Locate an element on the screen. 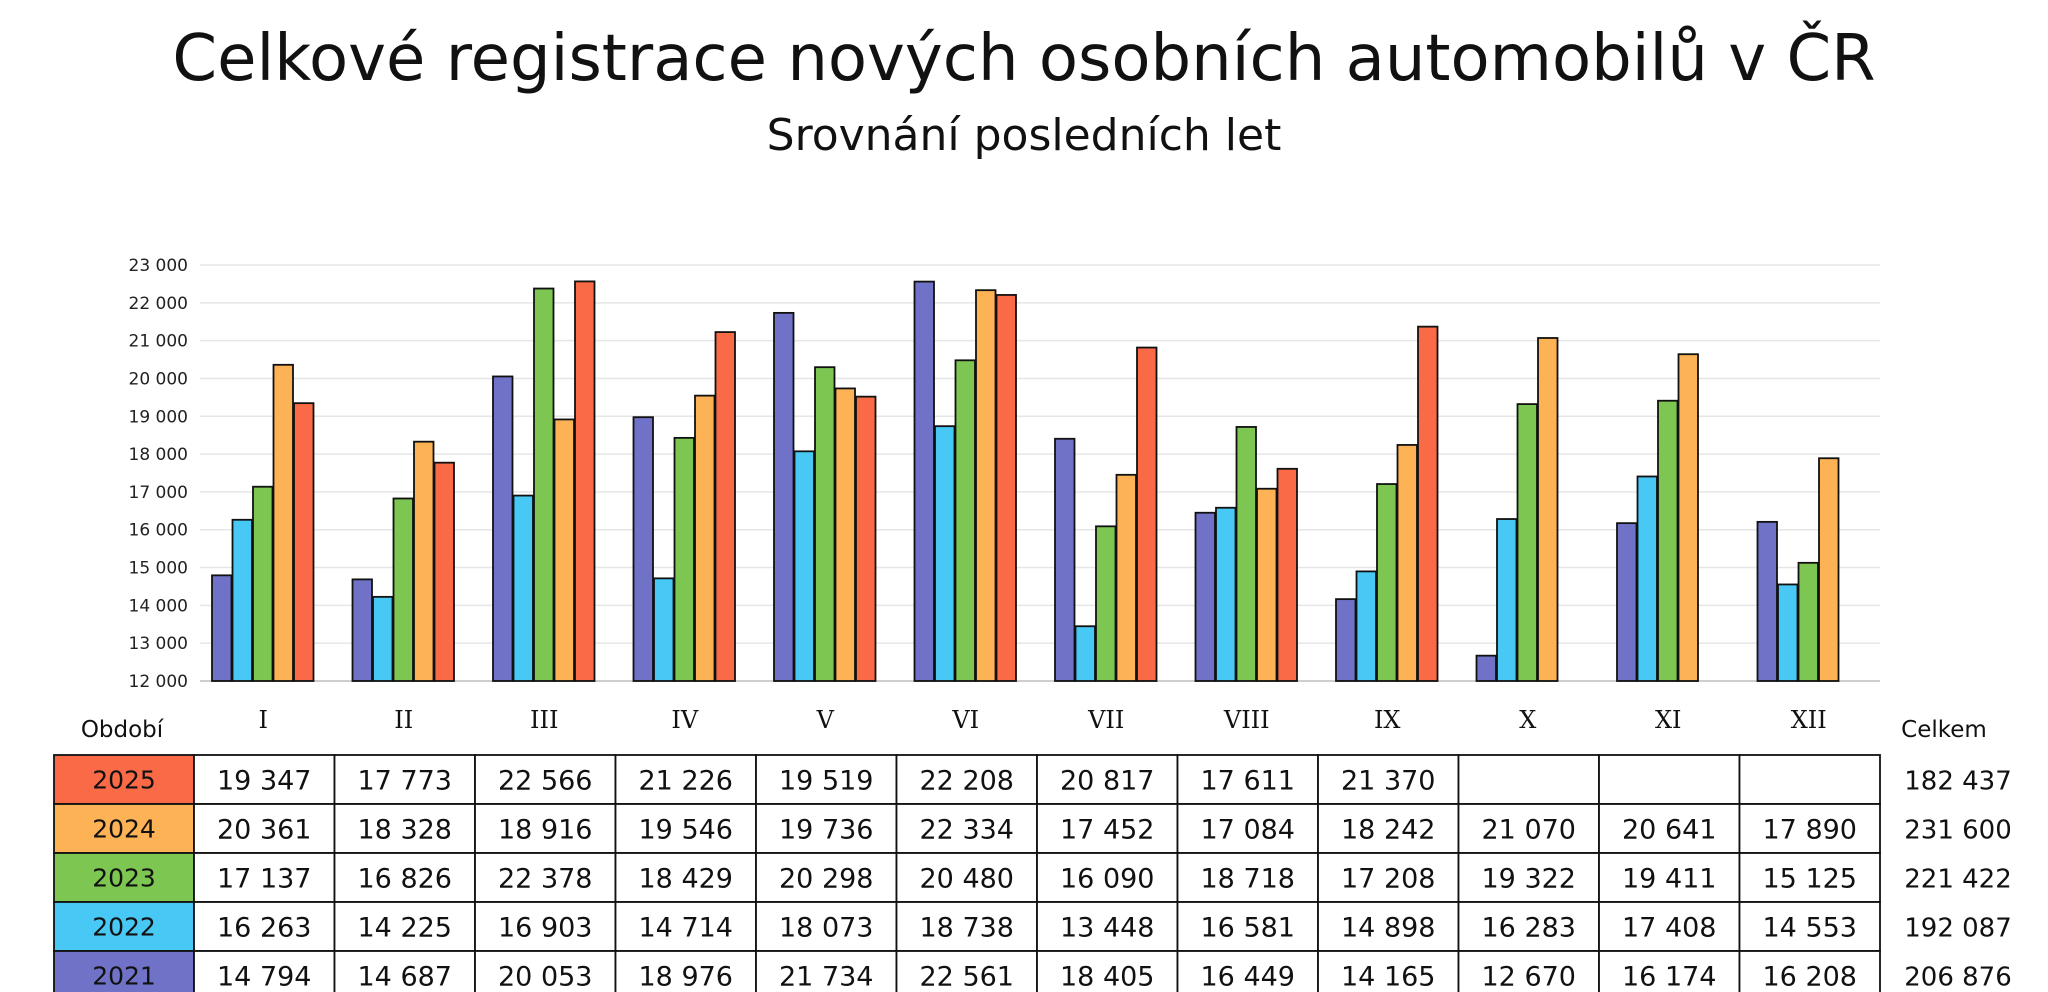 Image resolution: width=2048 pixels, height=992 pixels. bar-2024-XI is located at coordinates (1688, 517).